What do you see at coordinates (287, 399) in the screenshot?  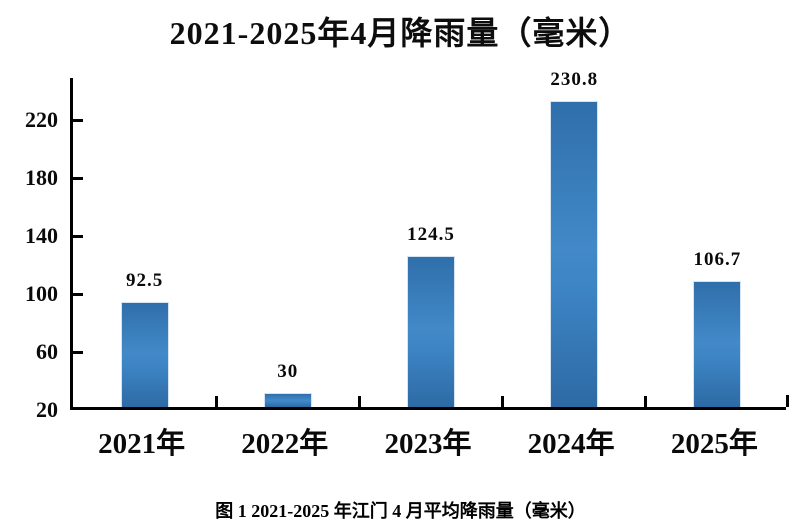 I see `bar-2022年` at bounding box center [287, 399].